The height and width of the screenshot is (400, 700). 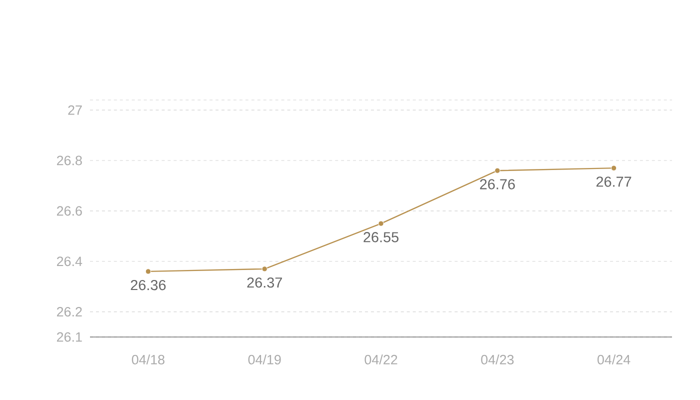 I want to click on x-tick-label: 04/18, so click(x=148, y=359).